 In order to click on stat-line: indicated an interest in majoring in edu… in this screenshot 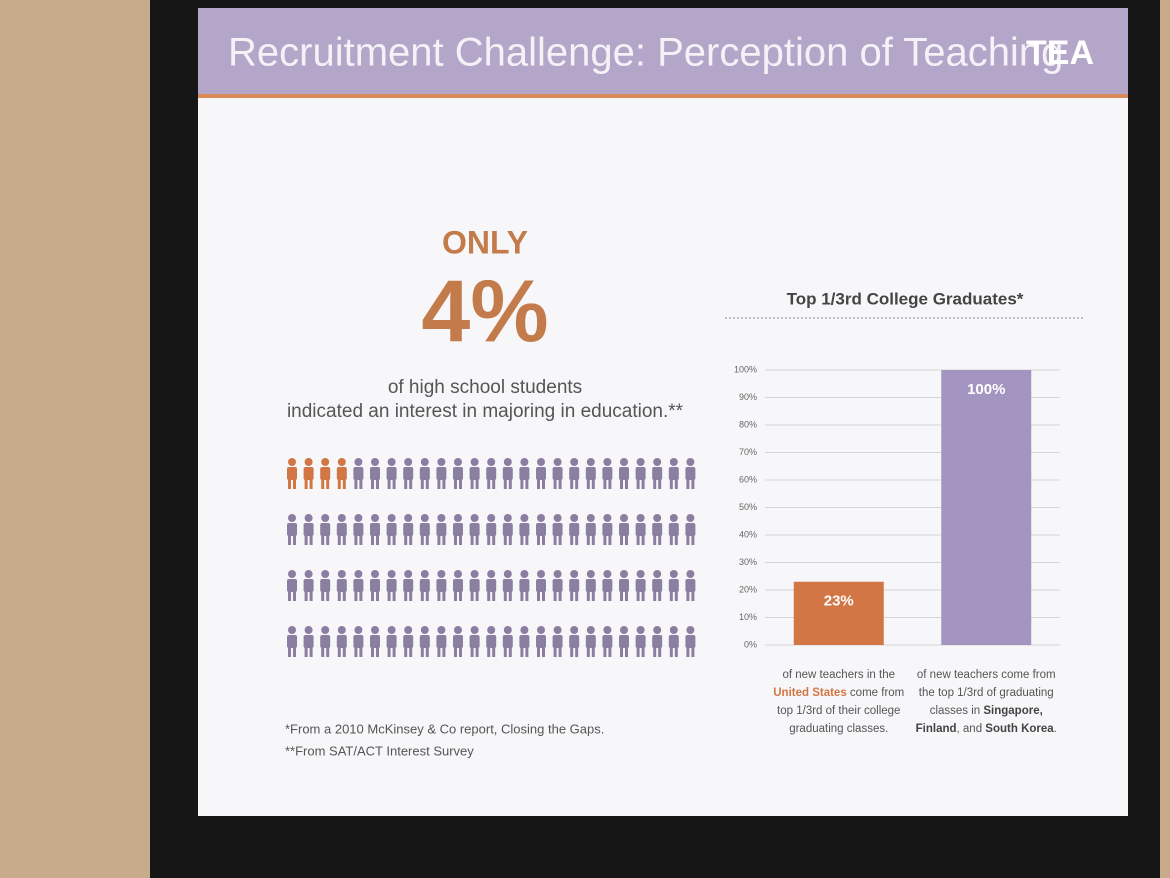, I will do `click(485, 411)`.